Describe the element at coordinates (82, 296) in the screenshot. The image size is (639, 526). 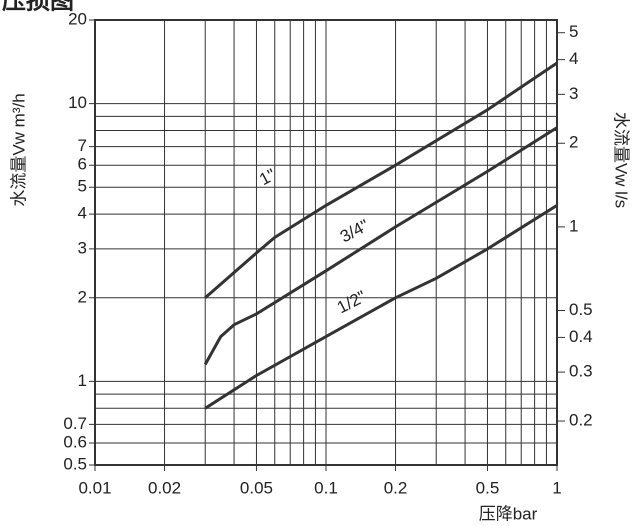
I see `y-tick-label: 2` at that location.